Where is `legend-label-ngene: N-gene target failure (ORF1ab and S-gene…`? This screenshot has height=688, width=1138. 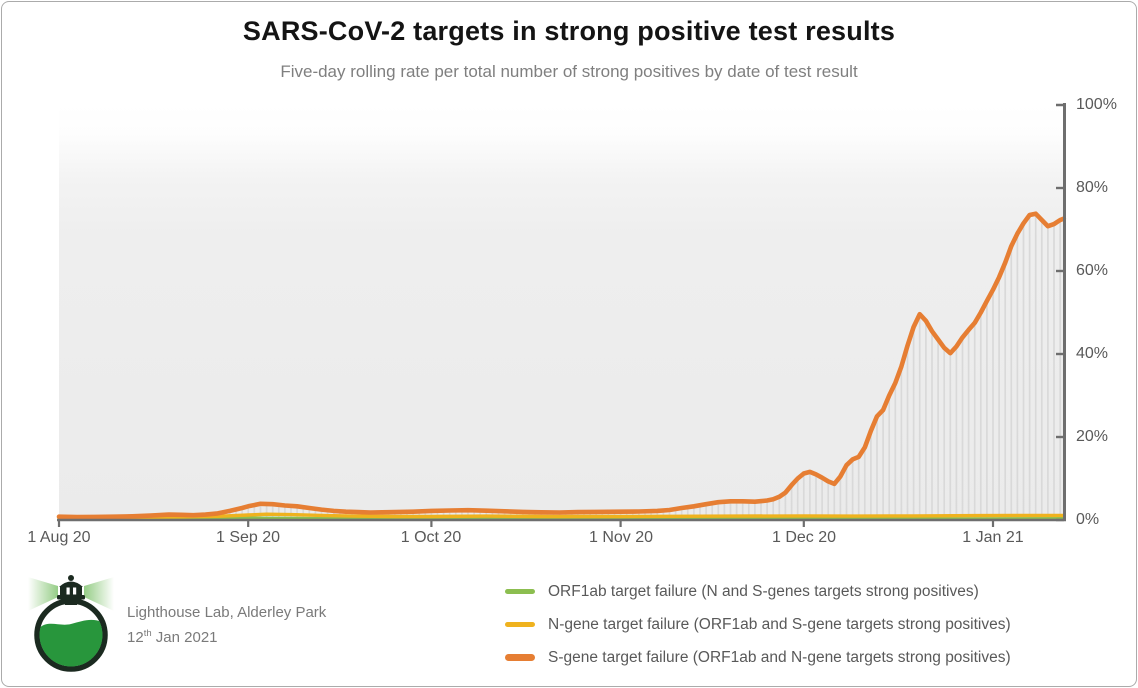 legend-label-ngene: N-gene target failure (ORF1ab and S-gene… is located at coordinates (779, 624).